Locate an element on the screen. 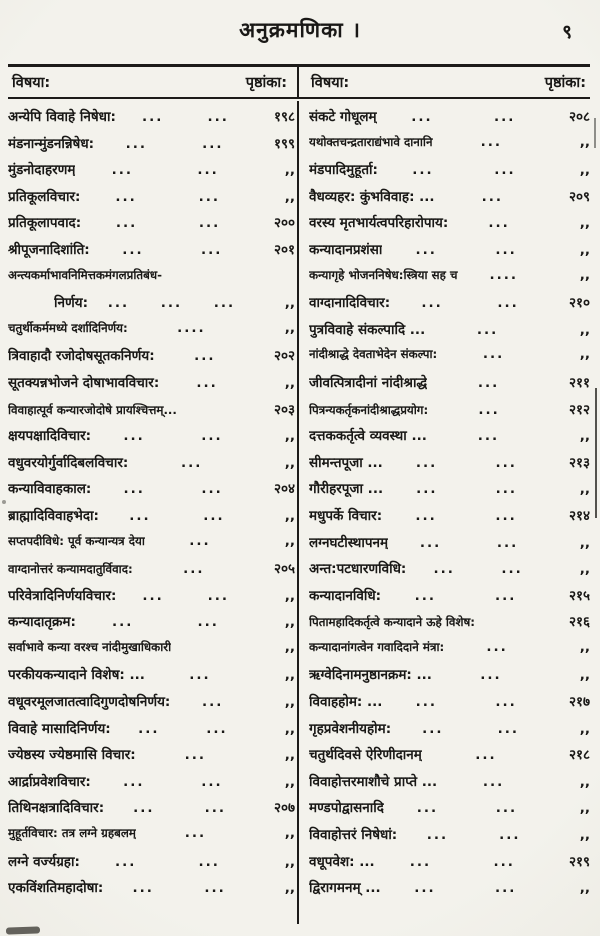  toc-row: मधुपर्के विचार: ...... २१४ is located at coordinates (449, 519).